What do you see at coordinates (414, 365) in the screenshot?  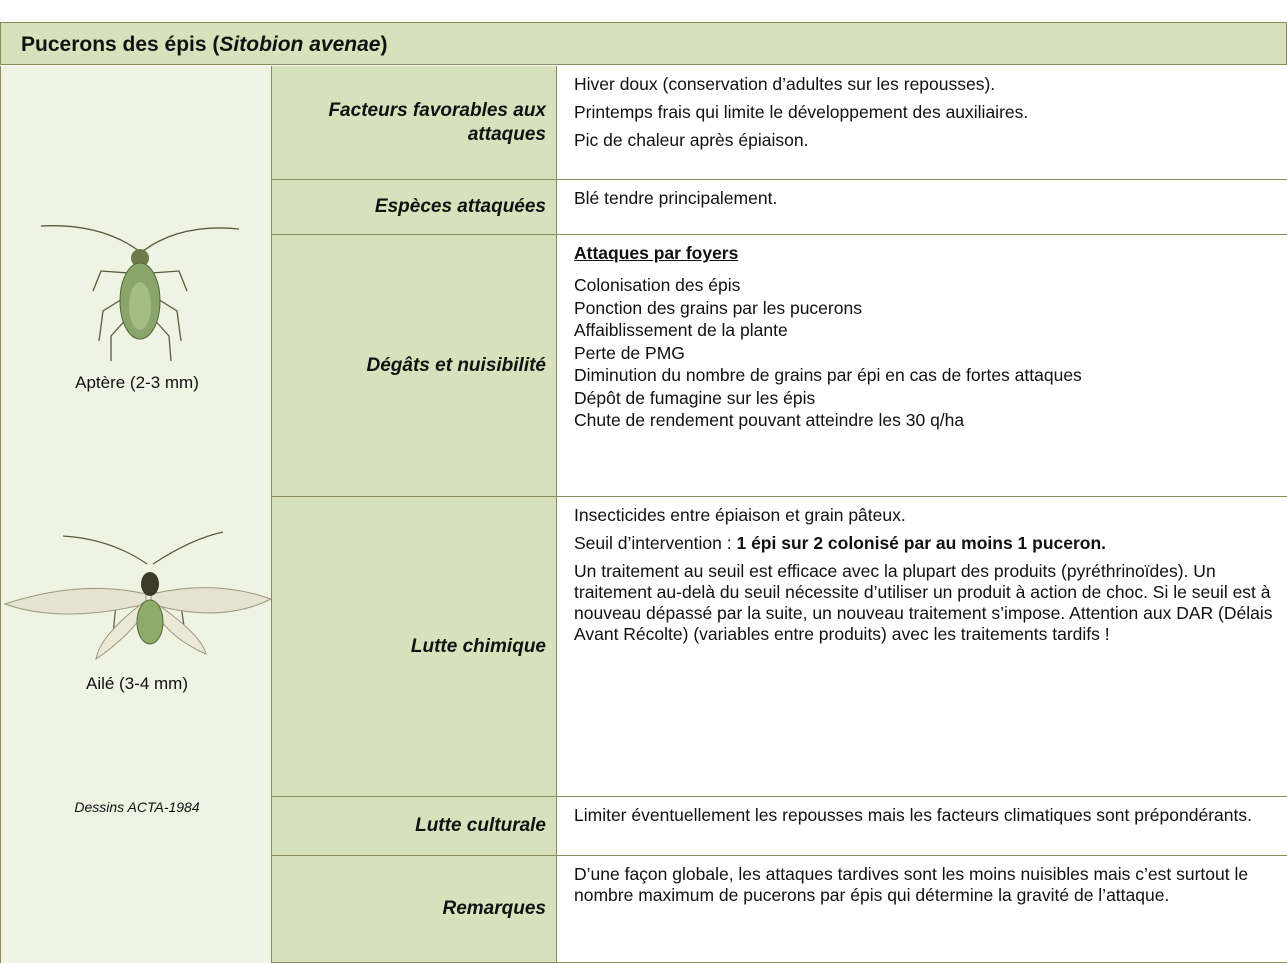 I see `row-label: Dégâts et nuisibilité` at bounding box center [414, 365].